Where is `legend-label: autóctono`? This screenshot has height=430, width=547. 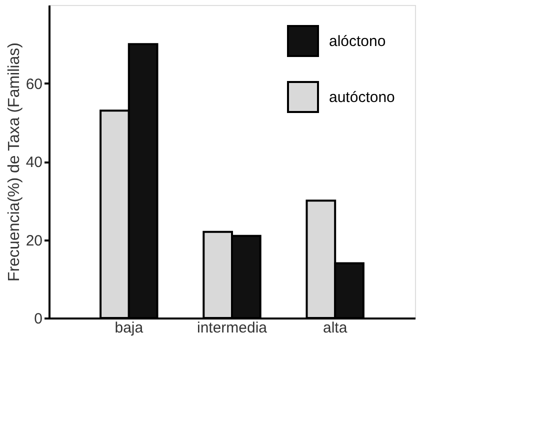
legend-label: autóctono is located at coordinates (362, 97).